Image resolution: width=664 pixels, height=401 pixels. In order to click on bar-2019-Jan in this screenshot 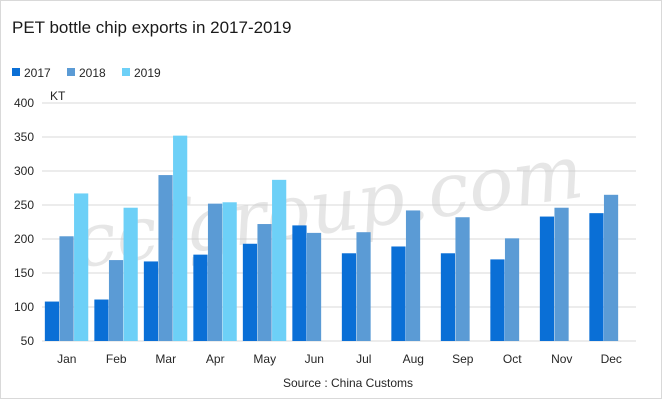, I will do `click(81, 267)`.